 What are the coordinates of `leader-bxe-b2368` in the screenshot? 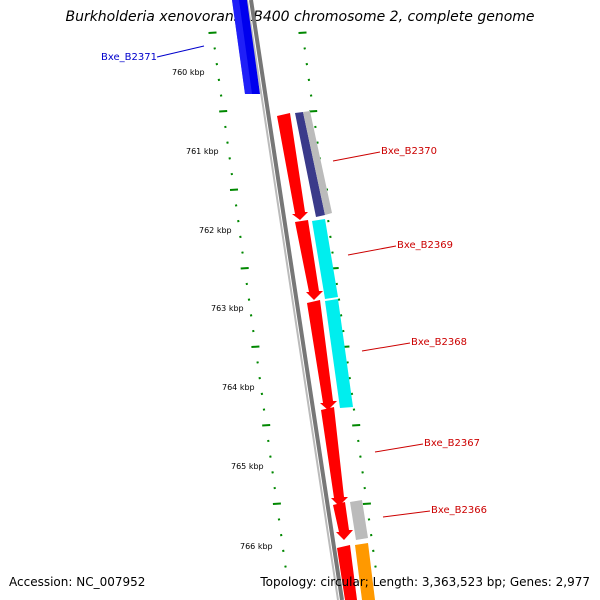 It's located at (386, 347).